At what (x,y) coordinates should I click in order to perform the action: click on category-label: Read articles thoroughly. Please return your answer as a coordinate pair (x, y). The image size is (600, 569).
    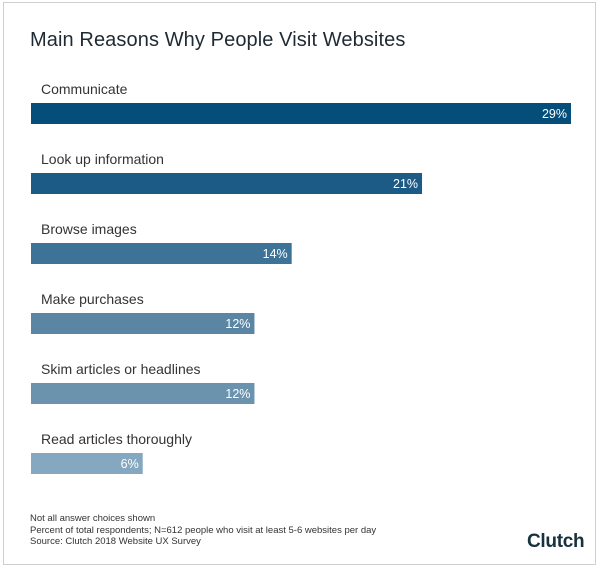
    Looking at the image, I should click on (116, 439).